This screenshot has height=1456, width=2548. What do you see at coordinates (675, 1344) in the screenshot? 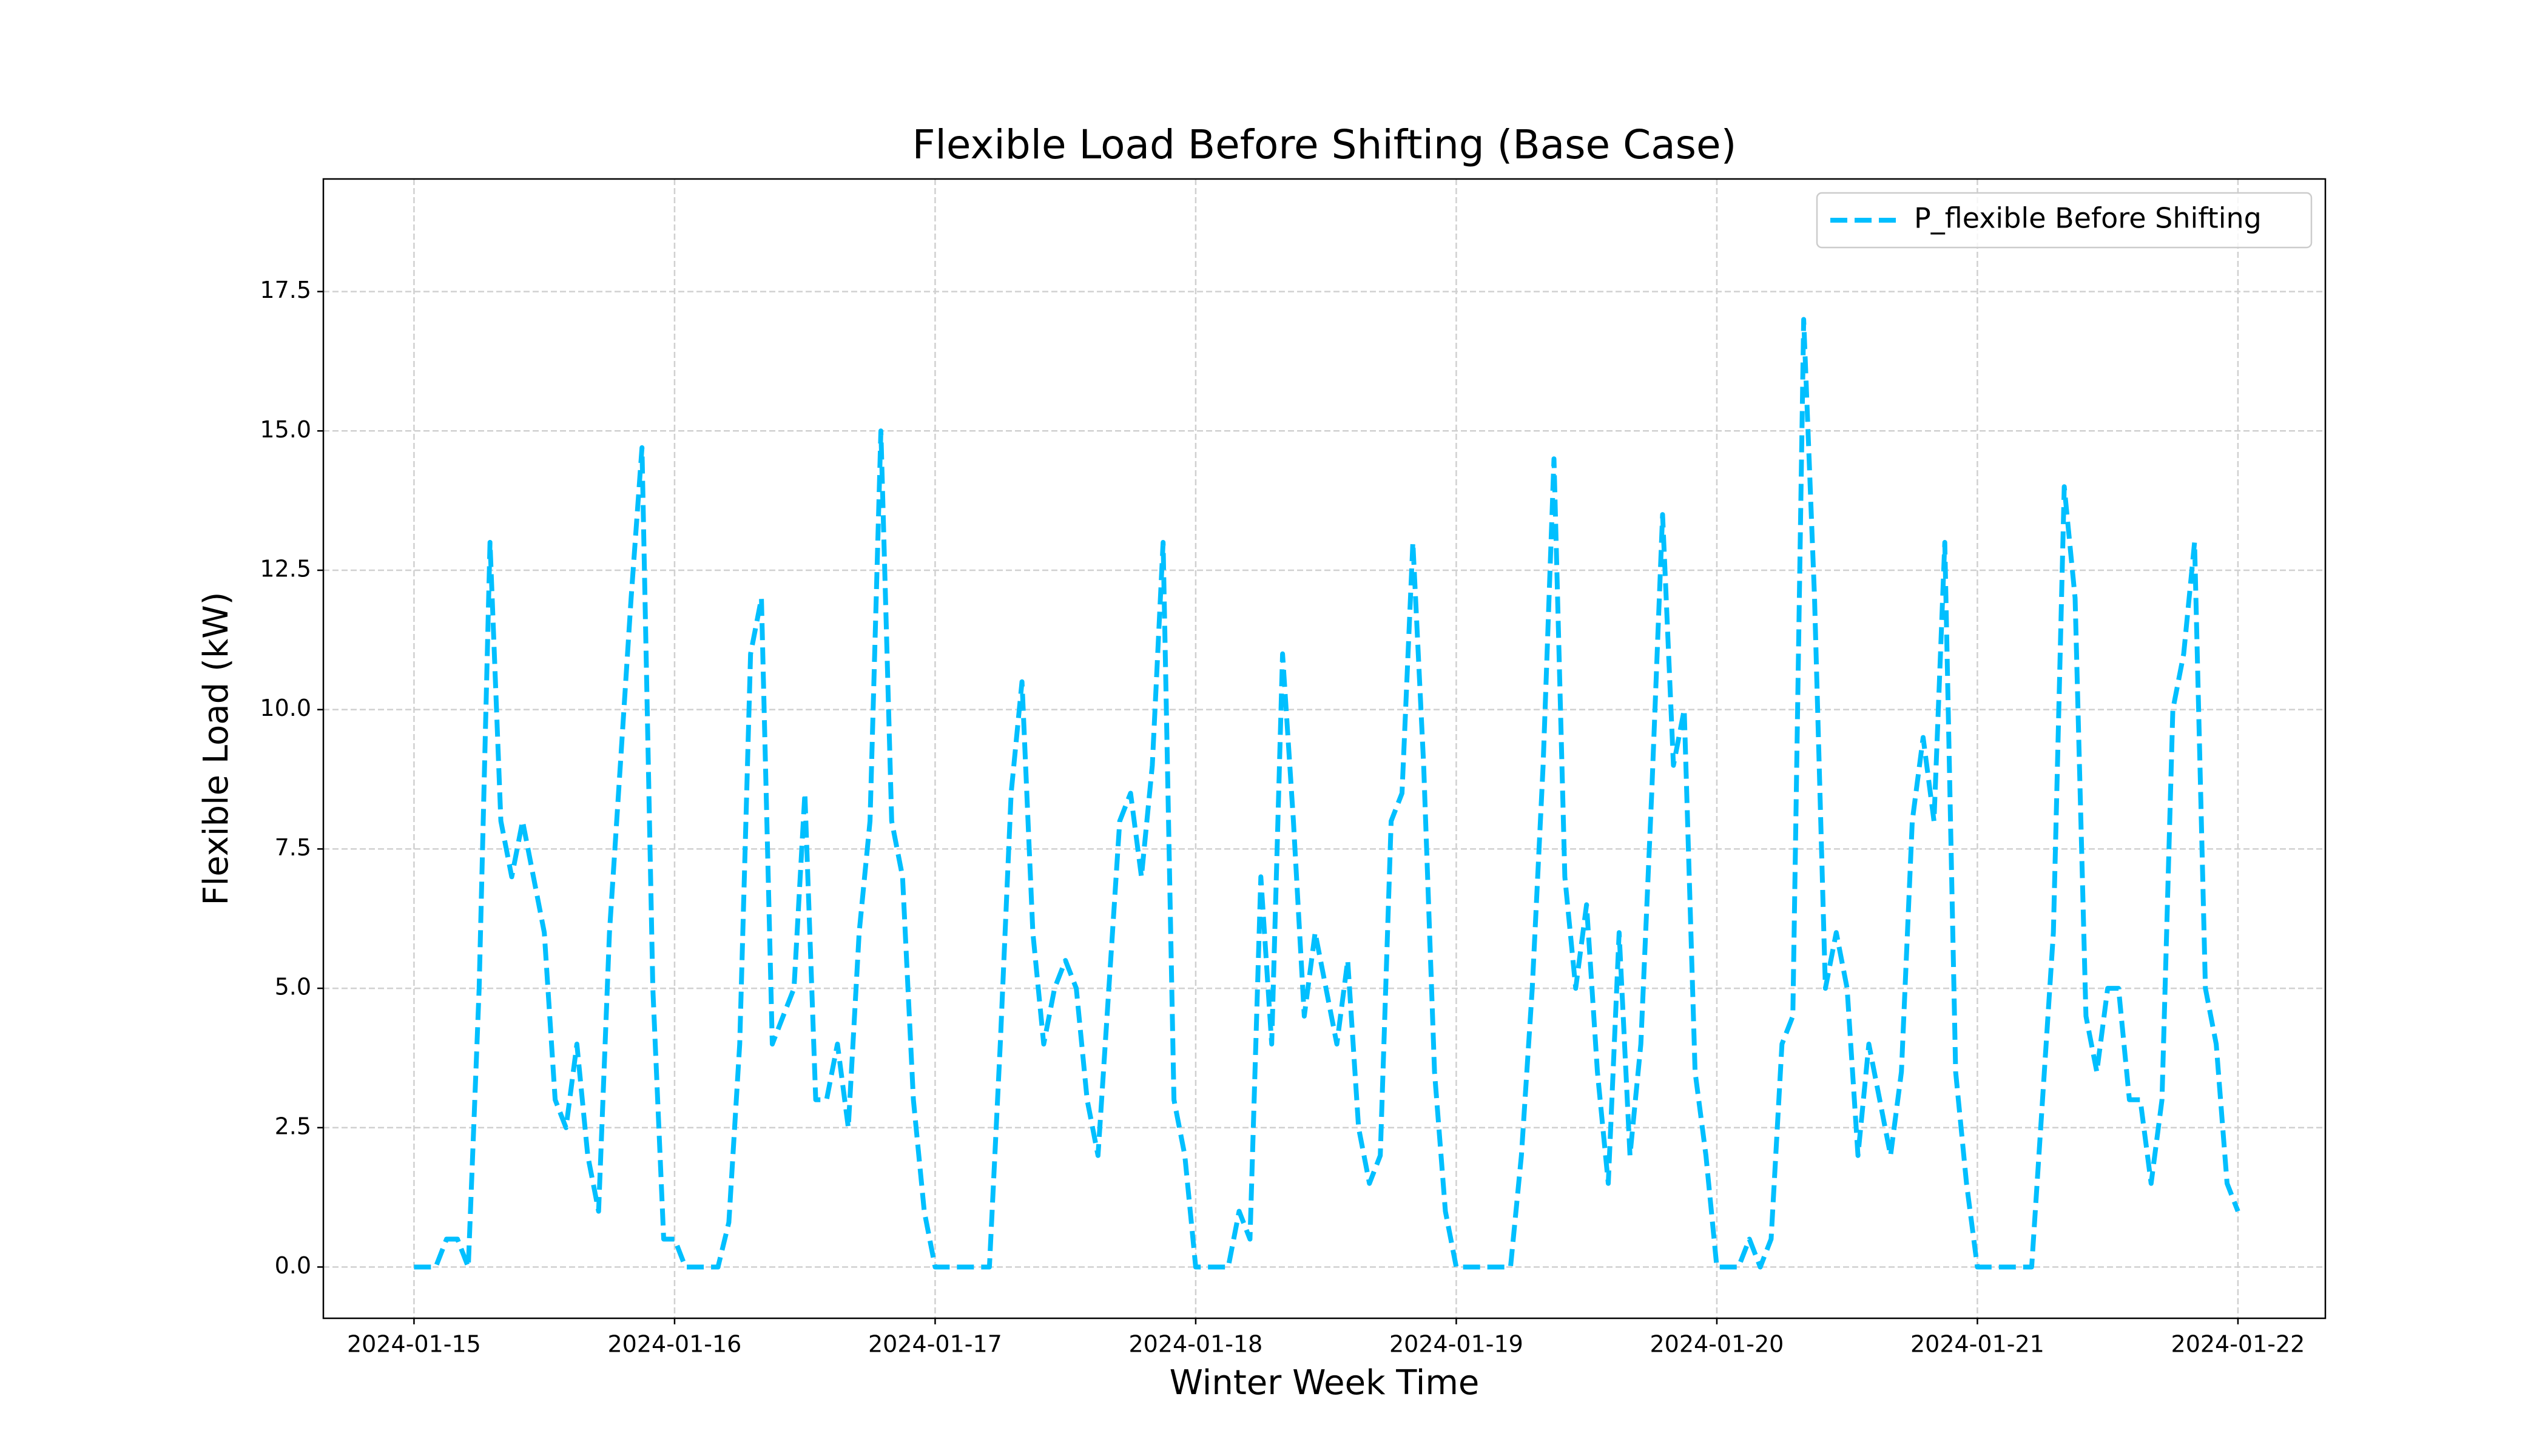
I see `x-tick-label: 2024-01-16` at bounding box center [675, 1344].